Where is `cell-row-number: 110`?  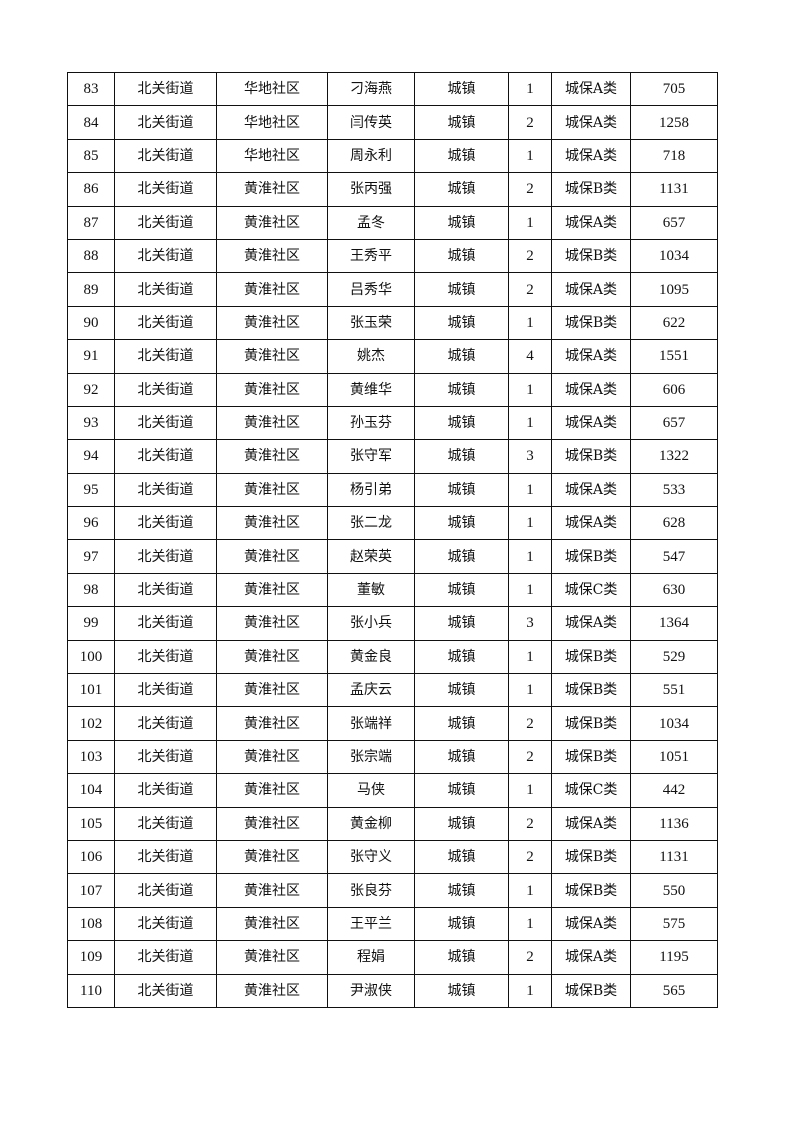 cell-row-number: 110 is located at coordinates (91, 990).